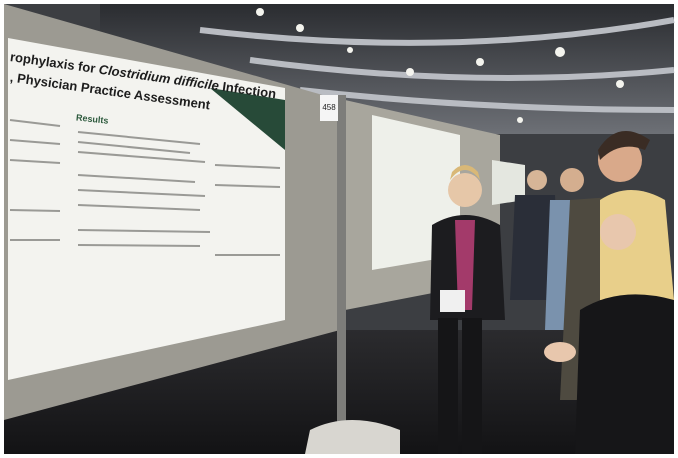 This screenshot has width=678, height=458. Describe the element at coordinates (341, 260) in the screenshot. I see `board-pole` at that location.